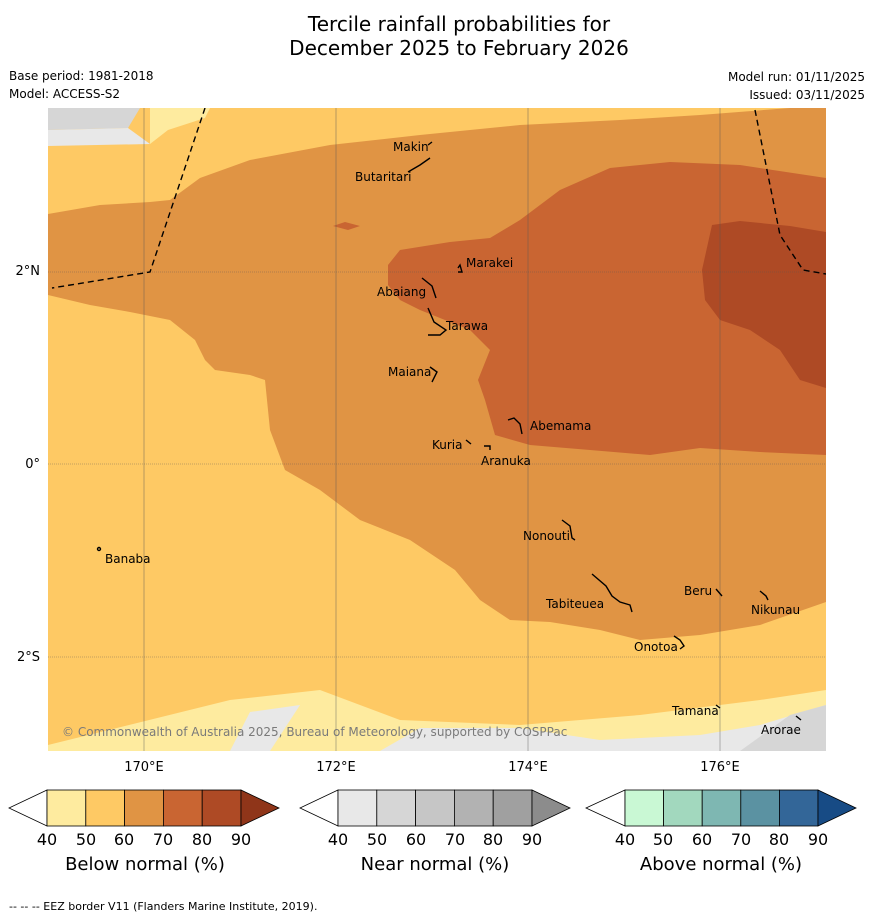  What do you see at coordinates (546, 536) in the screenshot?
I see `label-nonouti: Nonouti` at bounding box center [546, 536].